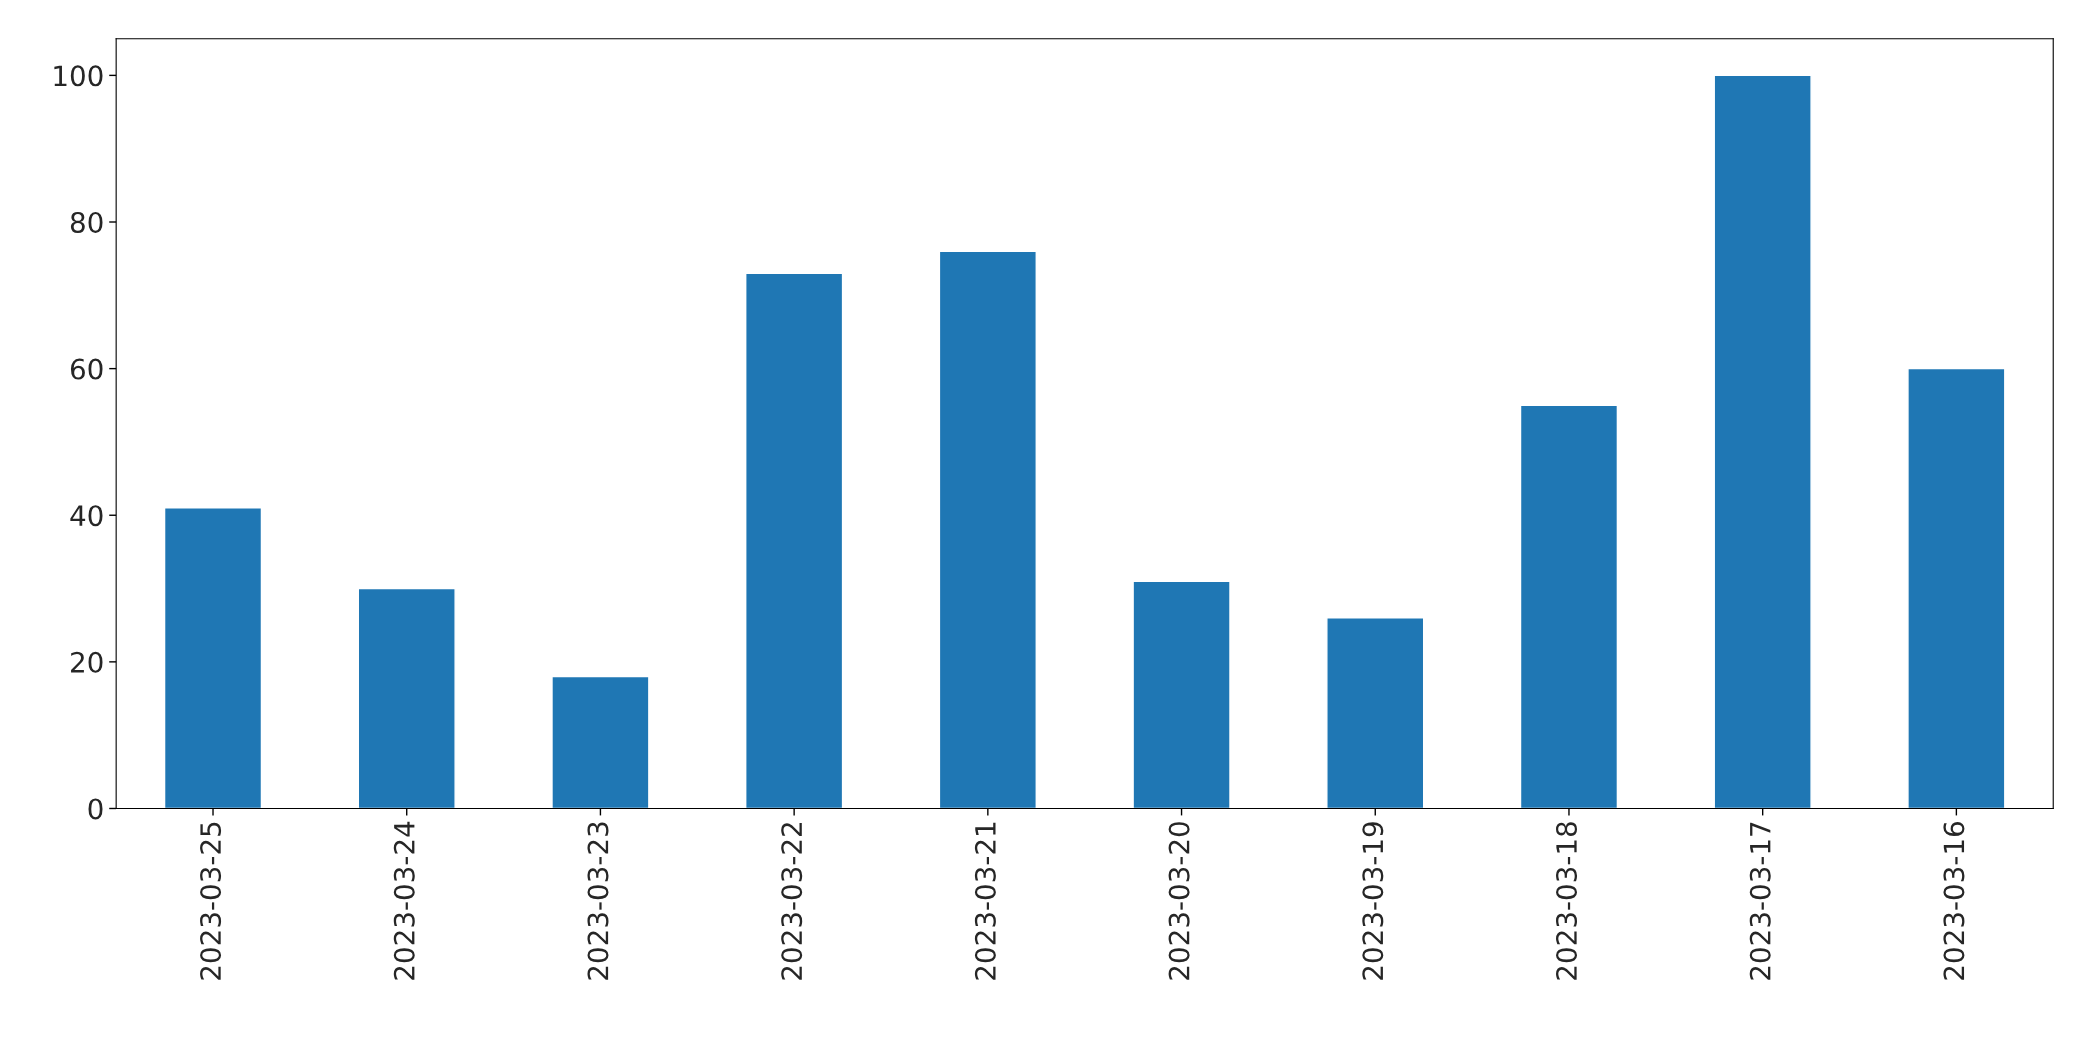 The width and height of the screenshot is (2093, 1061). What do you see at coordinates (792, 901) in the screenshot?
I see `x-tick-label: 2023-03-22` at bounding box center [792, 901].